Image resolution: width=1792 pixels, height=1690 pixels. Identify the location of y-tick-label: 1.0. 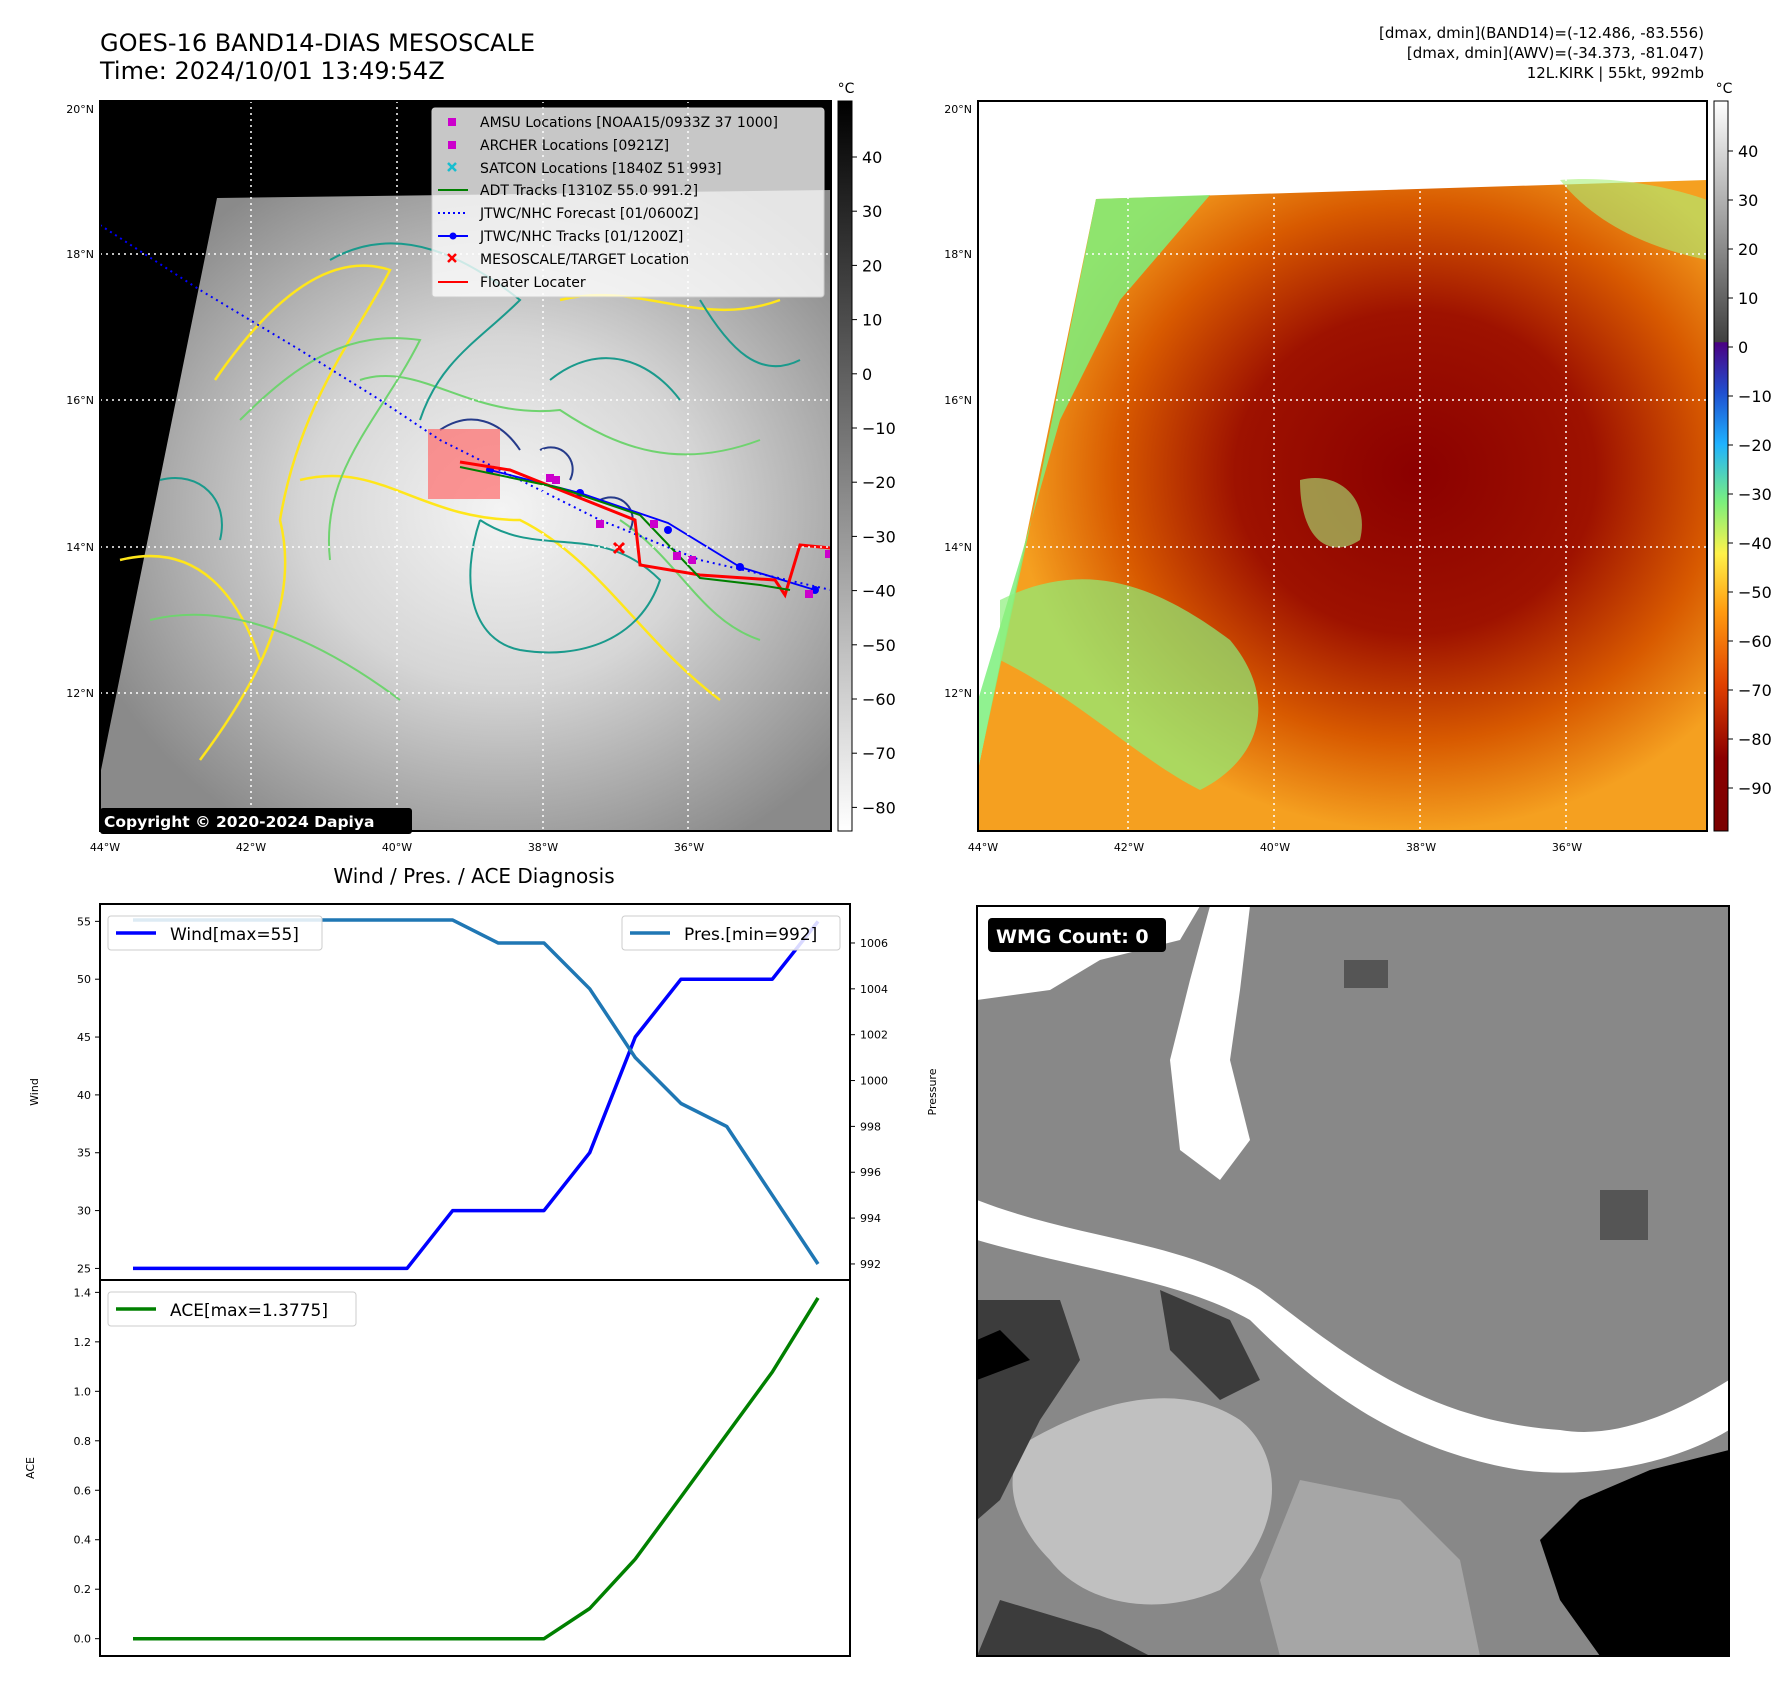
(83, 1391).